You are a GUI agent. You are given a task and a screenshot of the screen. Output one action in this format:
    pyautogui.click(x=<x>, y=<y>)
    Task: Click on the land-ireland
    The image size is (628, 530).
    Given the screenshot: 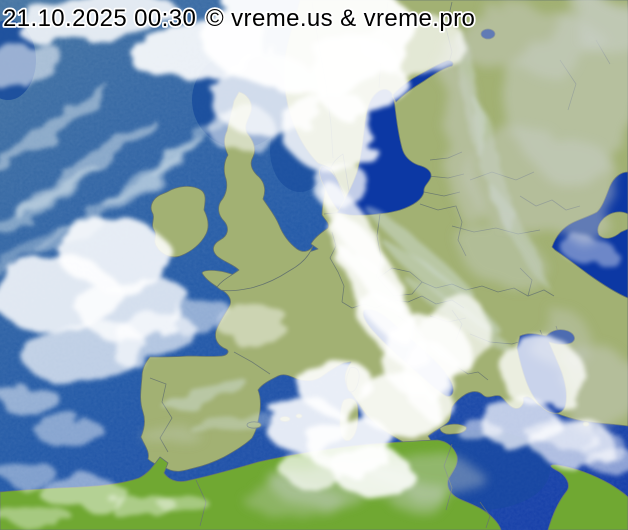 What is the action you would take?
    pyautogui.click(x=179, y=222)
    